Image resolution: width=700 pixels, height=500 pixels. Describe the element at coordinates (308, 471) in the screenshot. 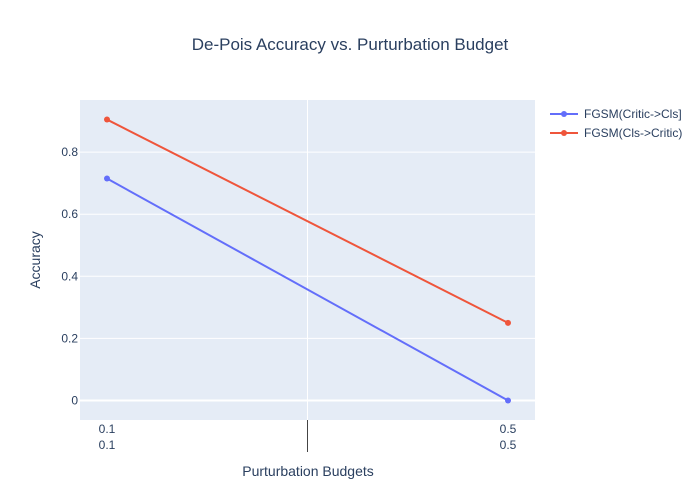

I see `x-axis-title: Purturbation Budgets` at that location.